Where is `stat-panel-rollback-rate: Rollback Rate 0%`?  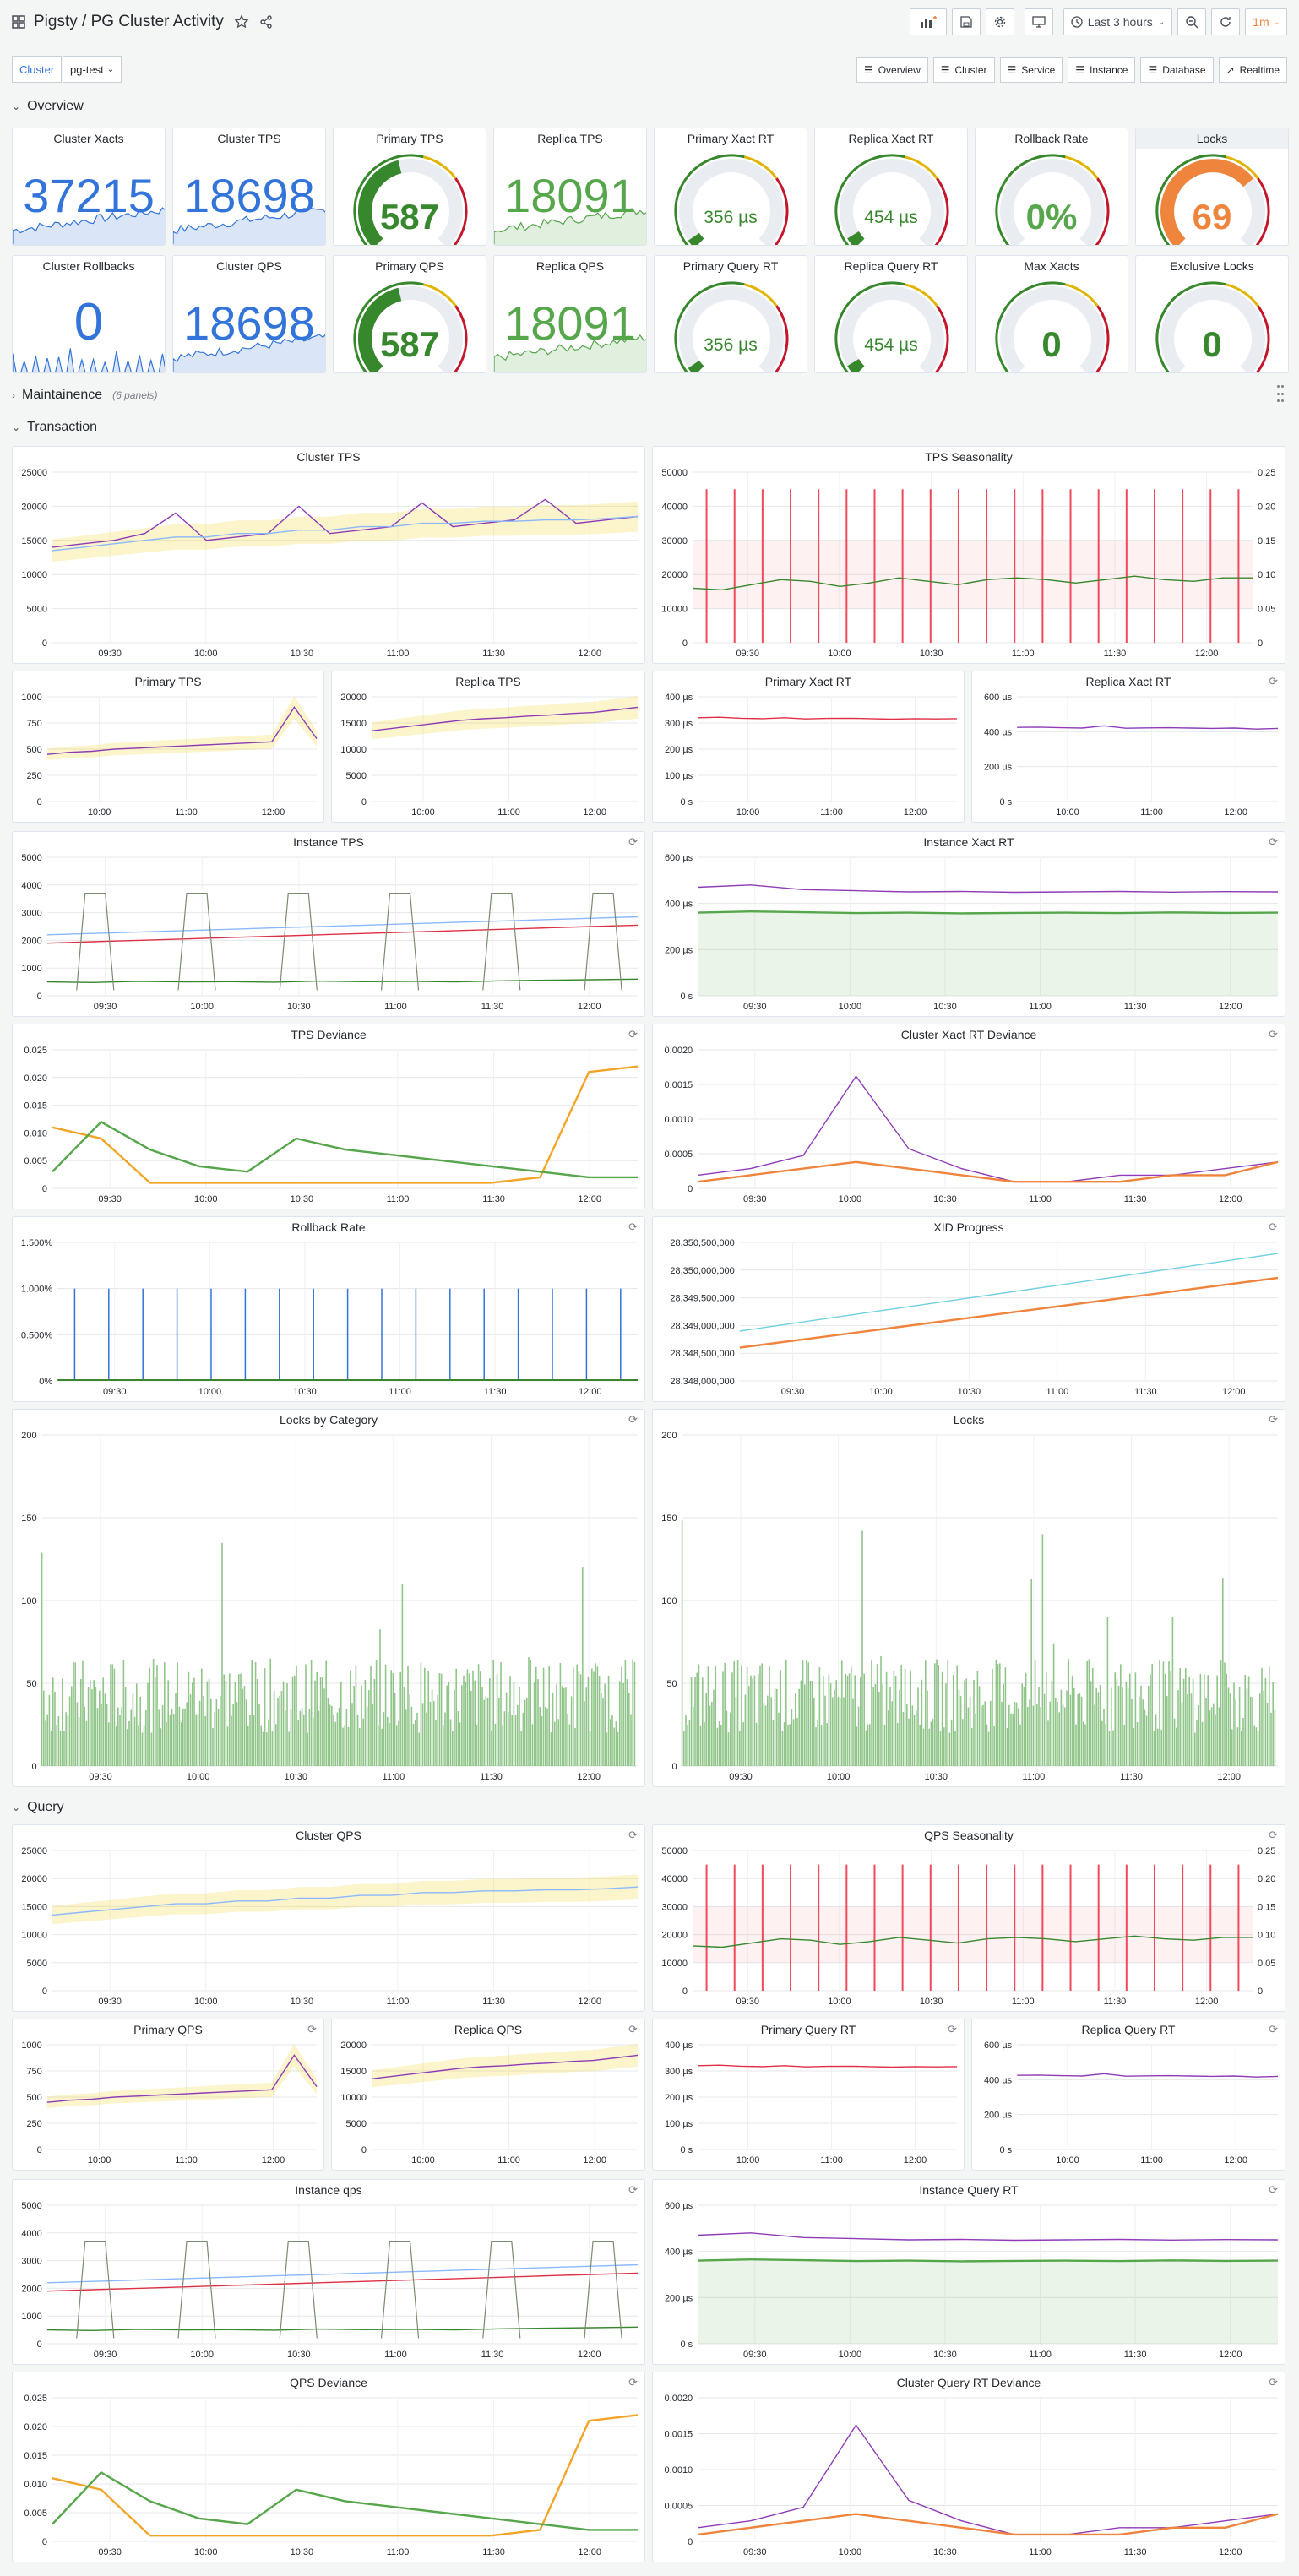 stat-panel-rollback-rate: Rollback Rate 0% is located at coordinates (1052, 187).